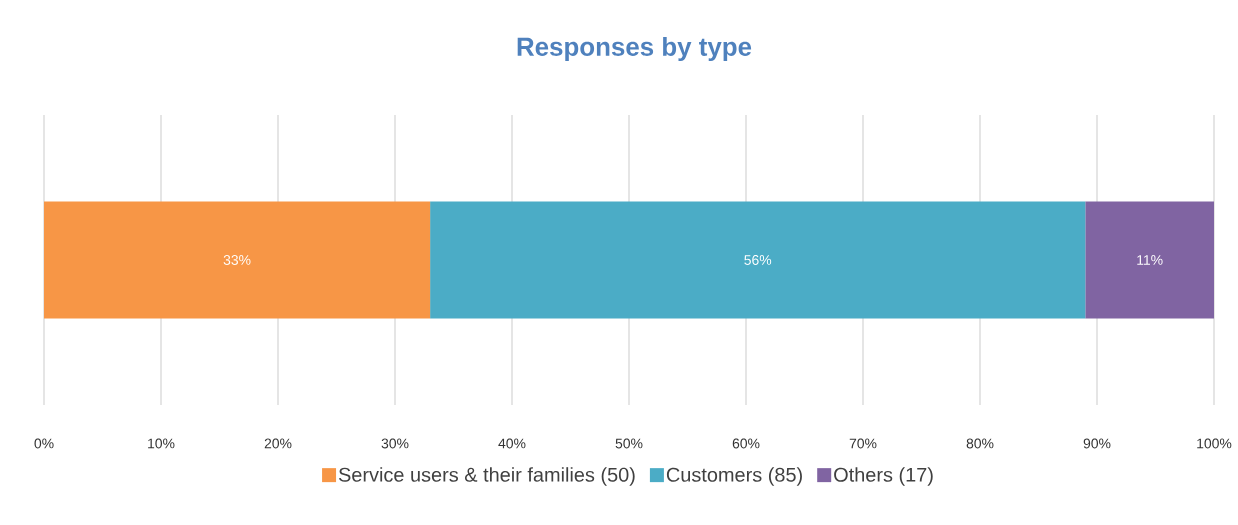 Image resolution: width=1238 pixels, height=525 pixels. What do you see at coordinates (512, 443) in the screenshot?
I see `x-tick-label: 40%` at bounding box center [512, 443].